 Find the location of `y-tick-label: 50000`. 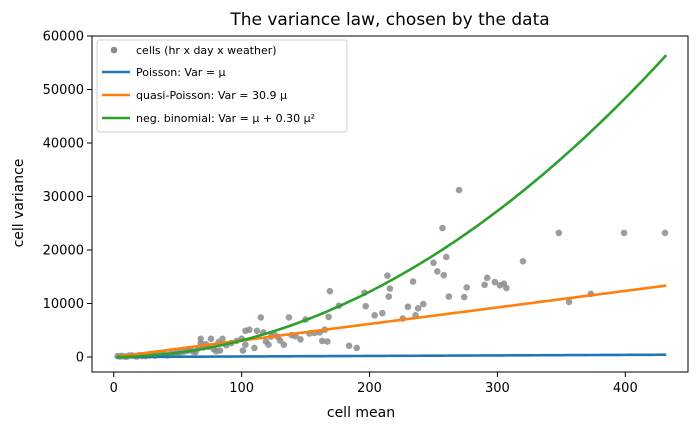

y-tick-label: 50000 is located at coordinates (63, 90).